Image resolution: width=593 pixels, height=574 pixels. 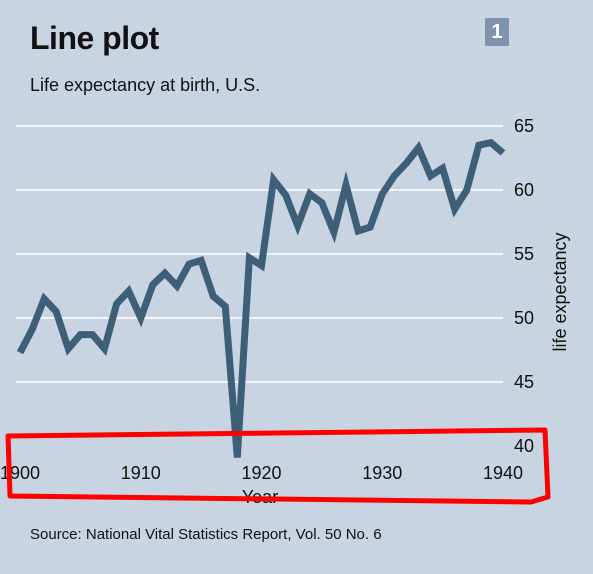 I want to click on x-tick-label: 1930, so click(x=382, y=473).